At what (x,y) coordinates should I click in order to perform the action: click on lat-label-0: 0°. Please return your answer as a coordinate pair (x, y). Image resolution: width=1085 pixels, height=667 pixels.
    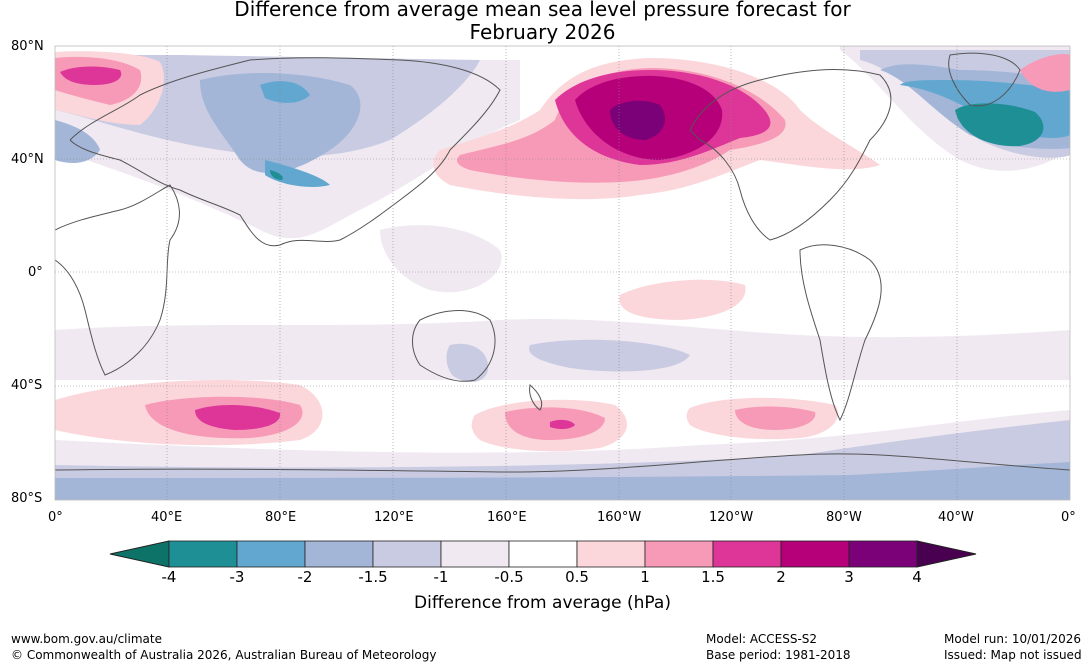
    Looking at the image, I should click on (35, 272).